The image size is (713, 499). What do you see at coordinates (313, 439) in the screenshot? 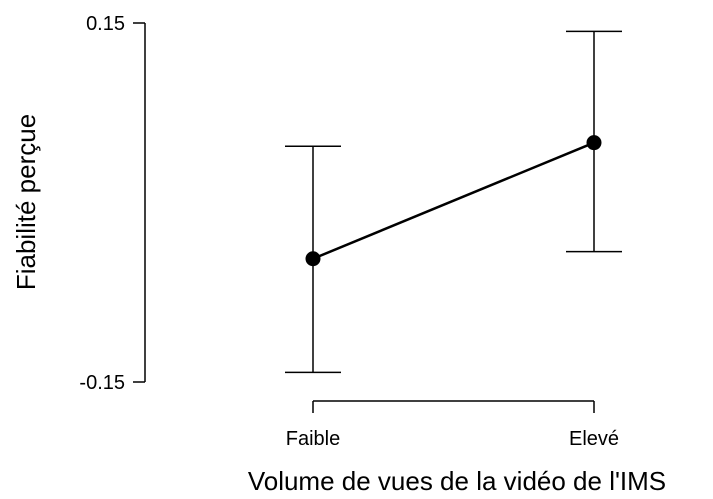
I see `x-tick-label-faible: Faible` at bounding box center [313, 439].